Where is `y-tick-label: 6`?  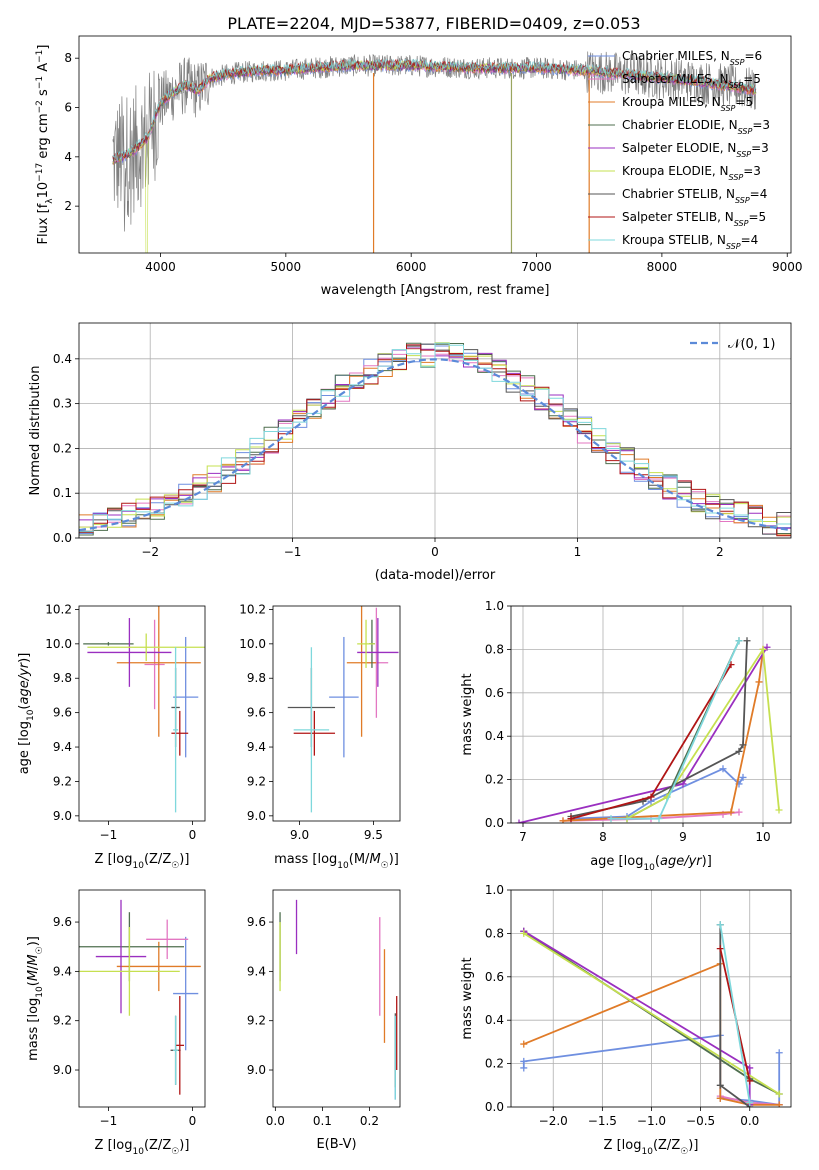 y-tick-label: 6 is located at coordinates (68, 108).